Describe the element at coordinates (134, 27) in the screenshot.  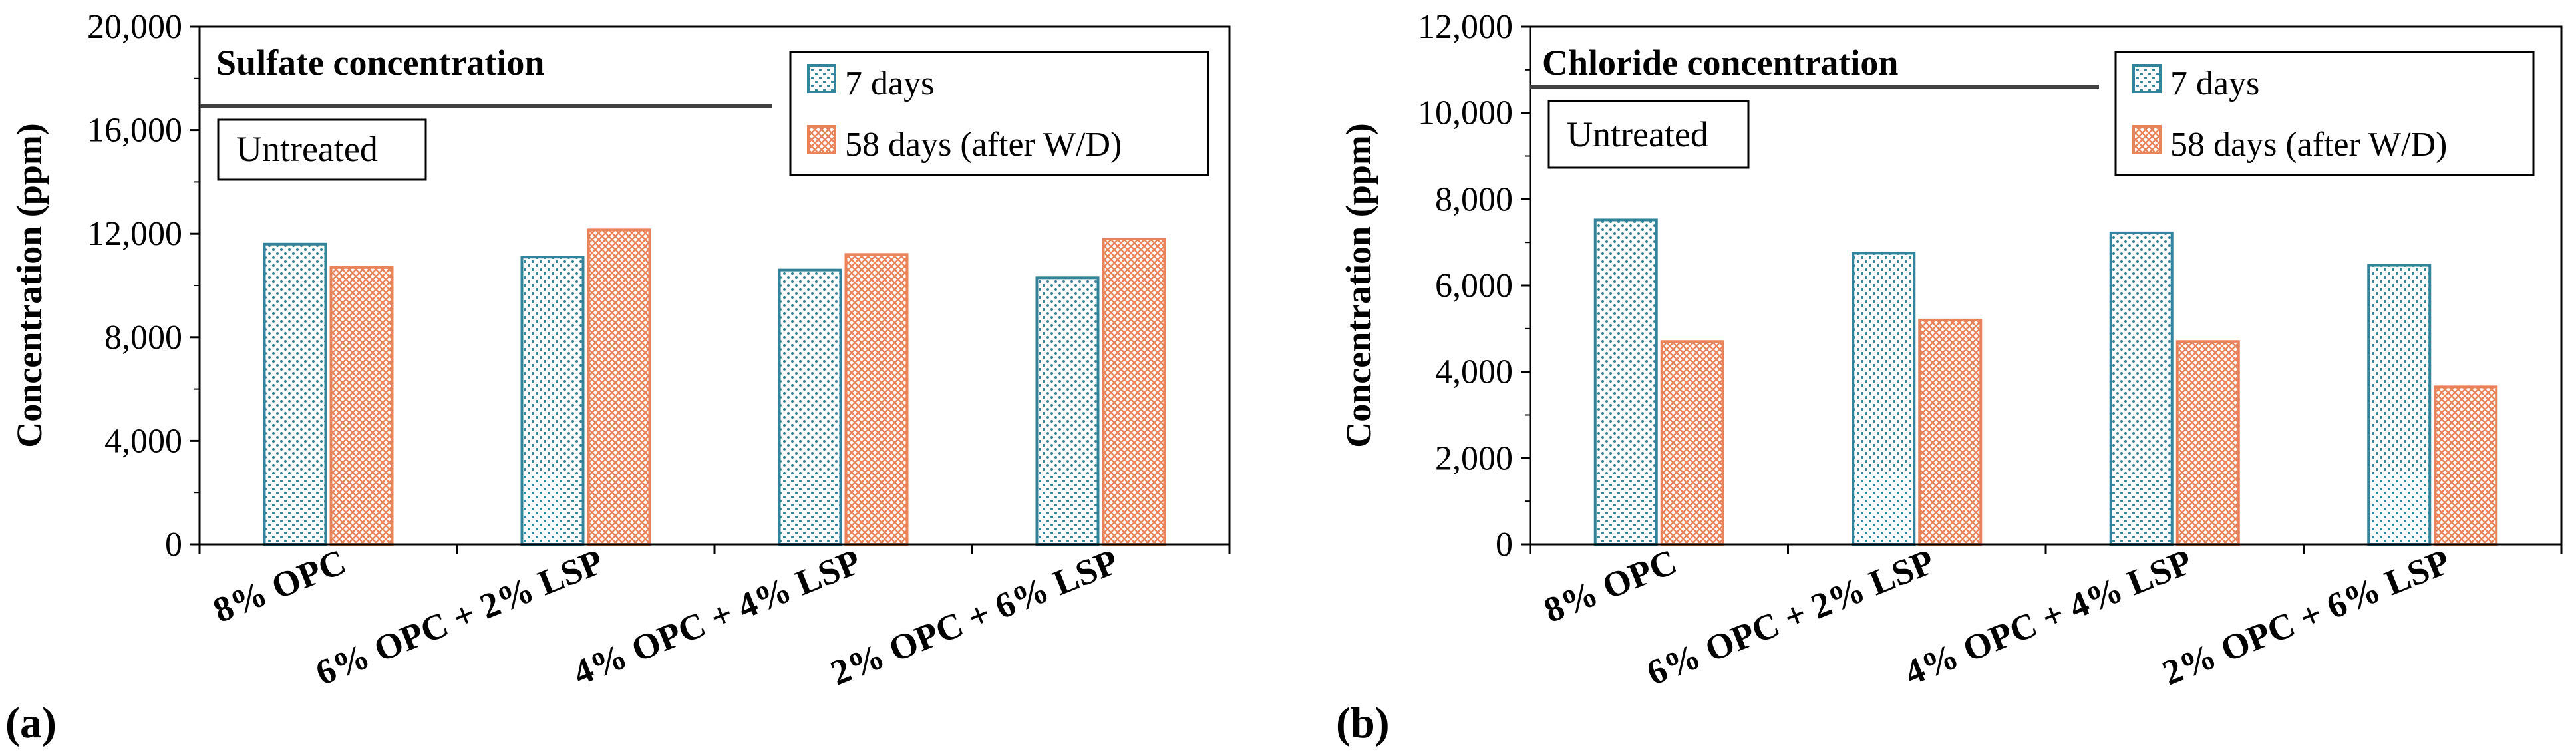
I see `y-tick-label: 20,000` at that location.